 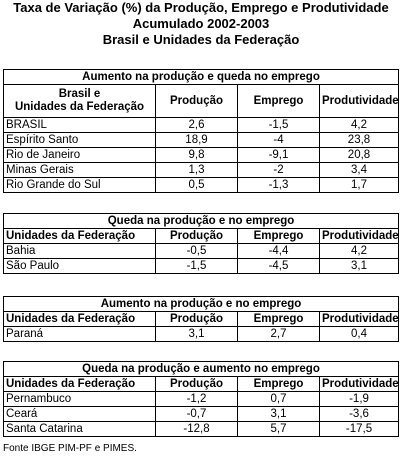 I want to click on table-row: São Paulo -1,5 -4,5 3,1, so click(x=201, y=266).